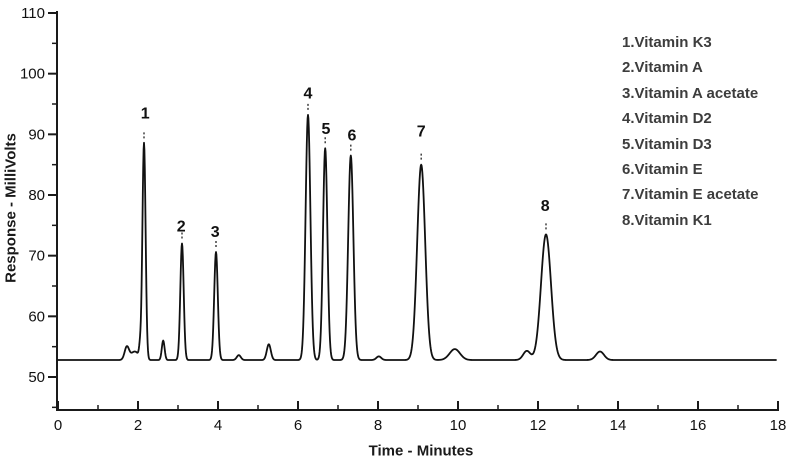 Image resolution: width=786 pixels, height=460 pixels. Describe the element at coordinates (58, 425) in the screenshot. I see `x-tick-label: 0` at that location.